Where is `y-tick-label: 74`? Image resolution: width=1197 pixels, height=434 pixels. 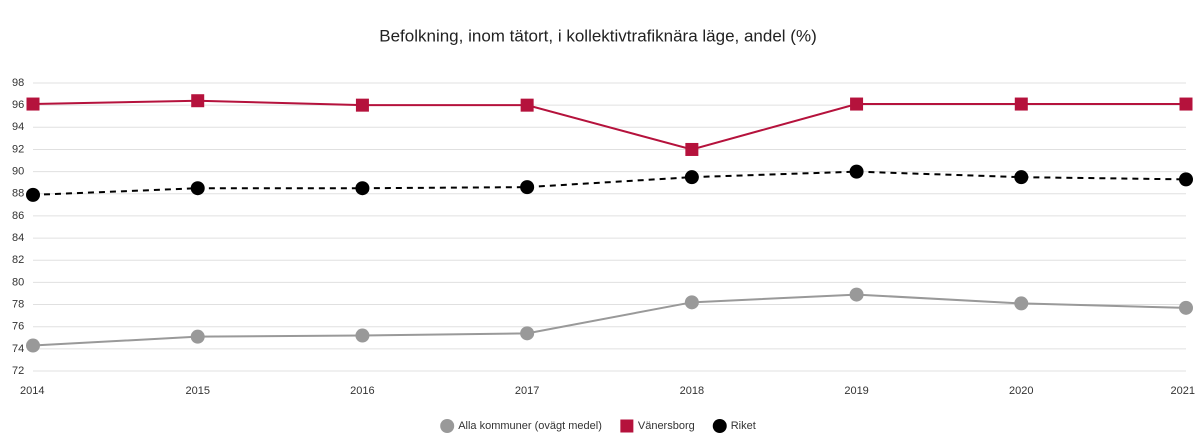 y-tick-label: 74 is located at coordinates (18, 349).